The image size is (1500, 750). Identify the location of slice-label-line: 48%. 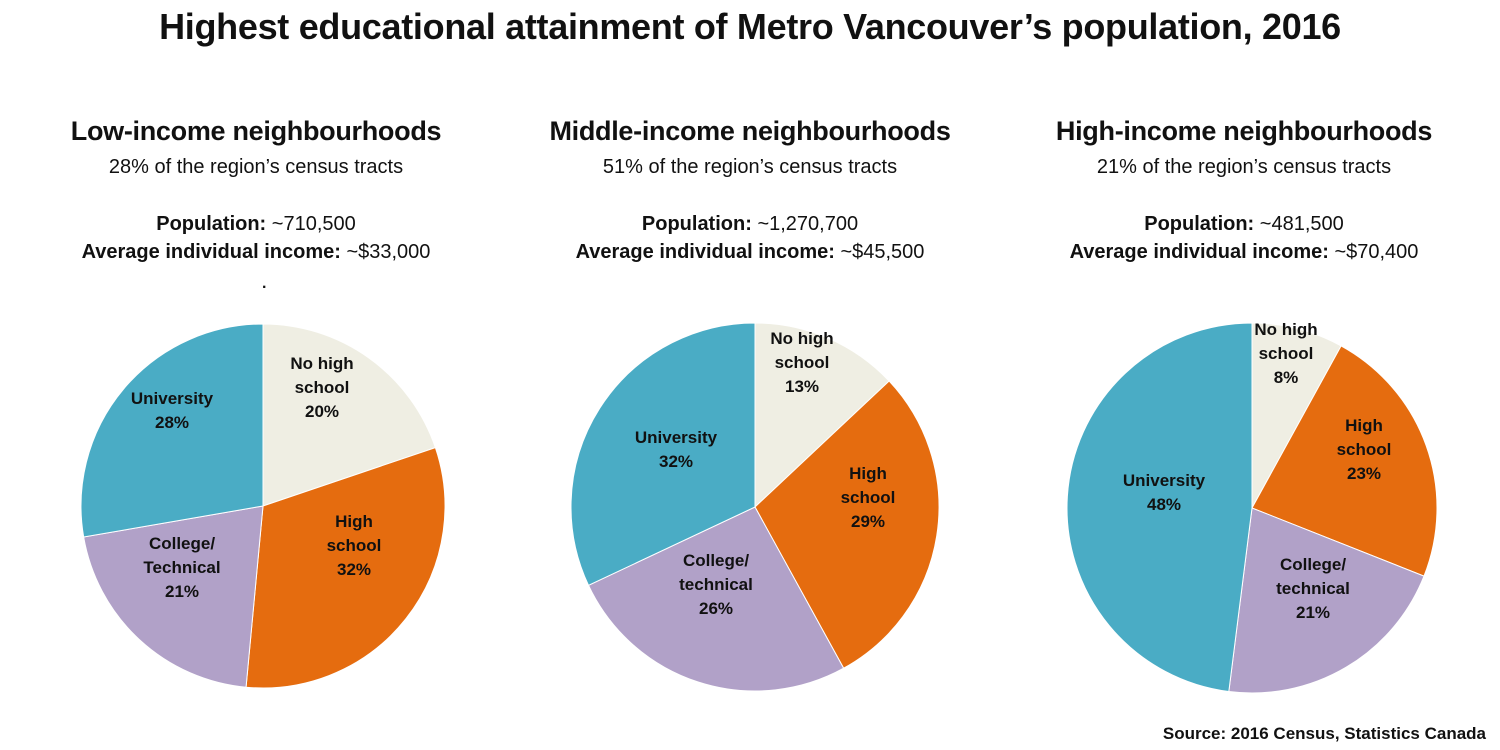
(1164, 504).